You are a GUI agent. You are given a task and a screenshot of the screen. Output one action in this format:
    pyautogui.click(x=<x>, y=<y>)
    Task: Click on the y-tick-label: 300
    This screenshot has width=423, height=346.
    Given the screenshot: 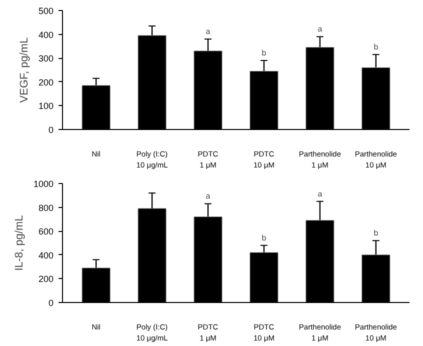 What is the action you would take?
    pyautogui.click(x=46, y=59)
    